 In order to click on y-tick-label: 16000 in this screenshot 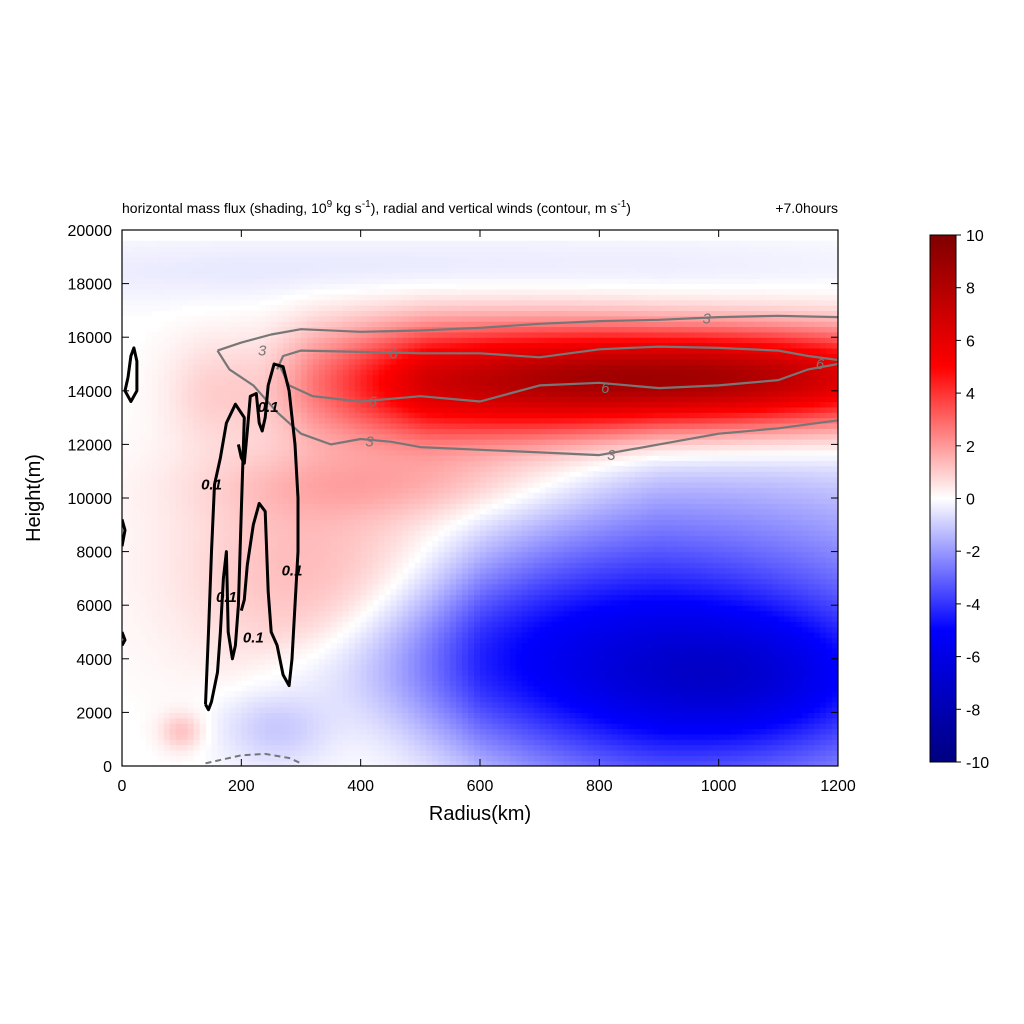, I will do `click(90, 338)`.